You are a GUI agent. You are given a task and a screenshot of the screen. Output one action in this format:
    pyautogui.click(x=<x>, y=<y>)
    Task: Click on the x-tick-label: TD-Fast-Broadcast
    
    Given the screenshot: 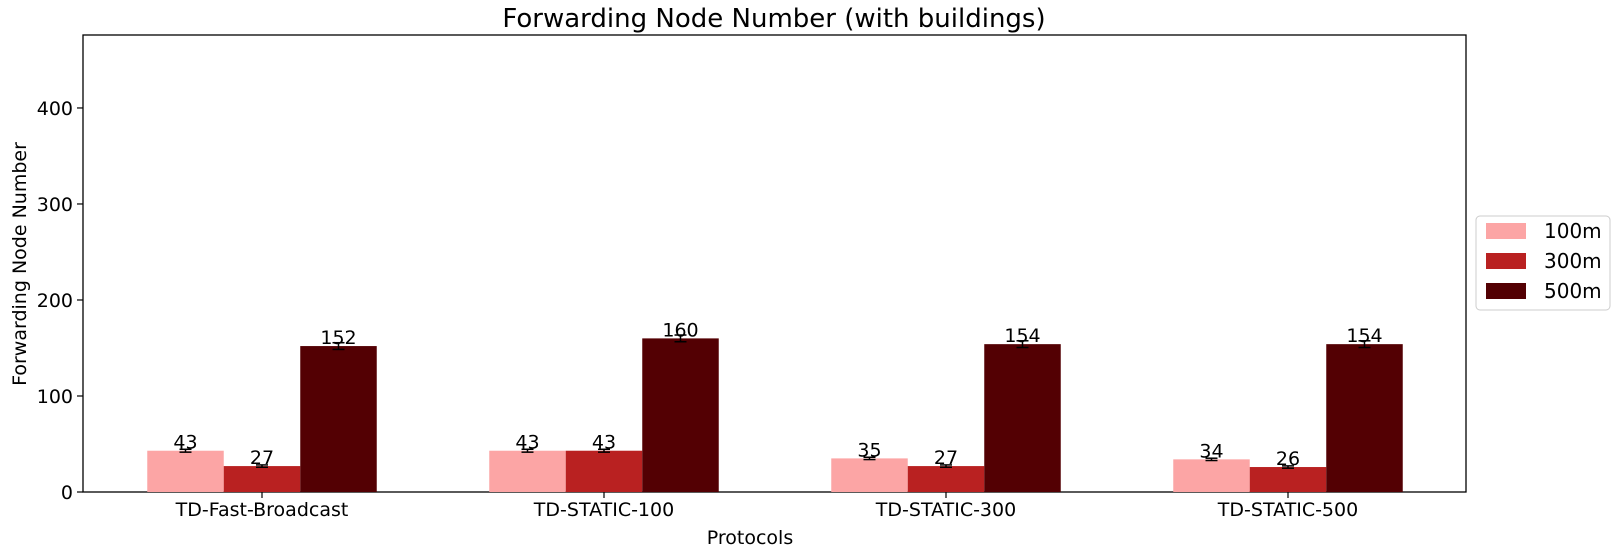 What is the action you would take?
    pyautogui.click(x=262, y=510)
    